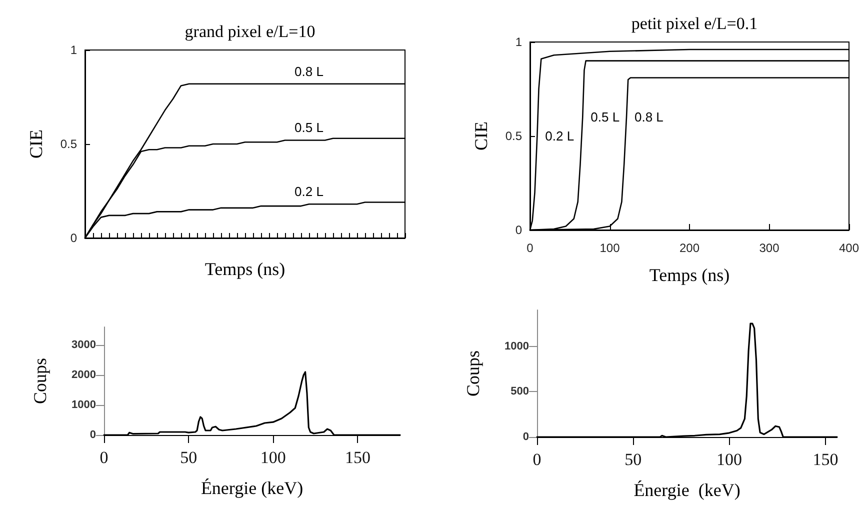 The width and height of the screenshot is (866, 507). Describe the element at coordinates (519, 392) in the screenshot. I see `y-tick-label: 500` at that location.